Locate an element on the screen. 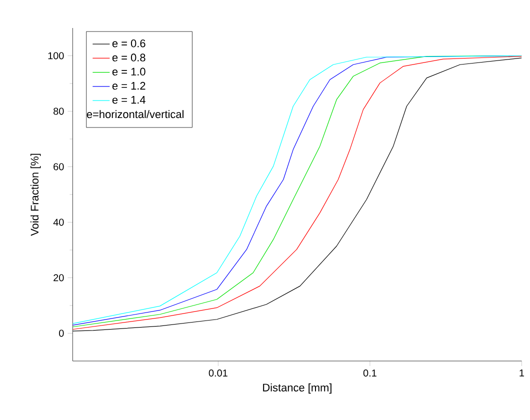 The height and width of the screenshot is (420, 530). y-axis-title: Void Fraction [%] is located at coordinates (35, 195).